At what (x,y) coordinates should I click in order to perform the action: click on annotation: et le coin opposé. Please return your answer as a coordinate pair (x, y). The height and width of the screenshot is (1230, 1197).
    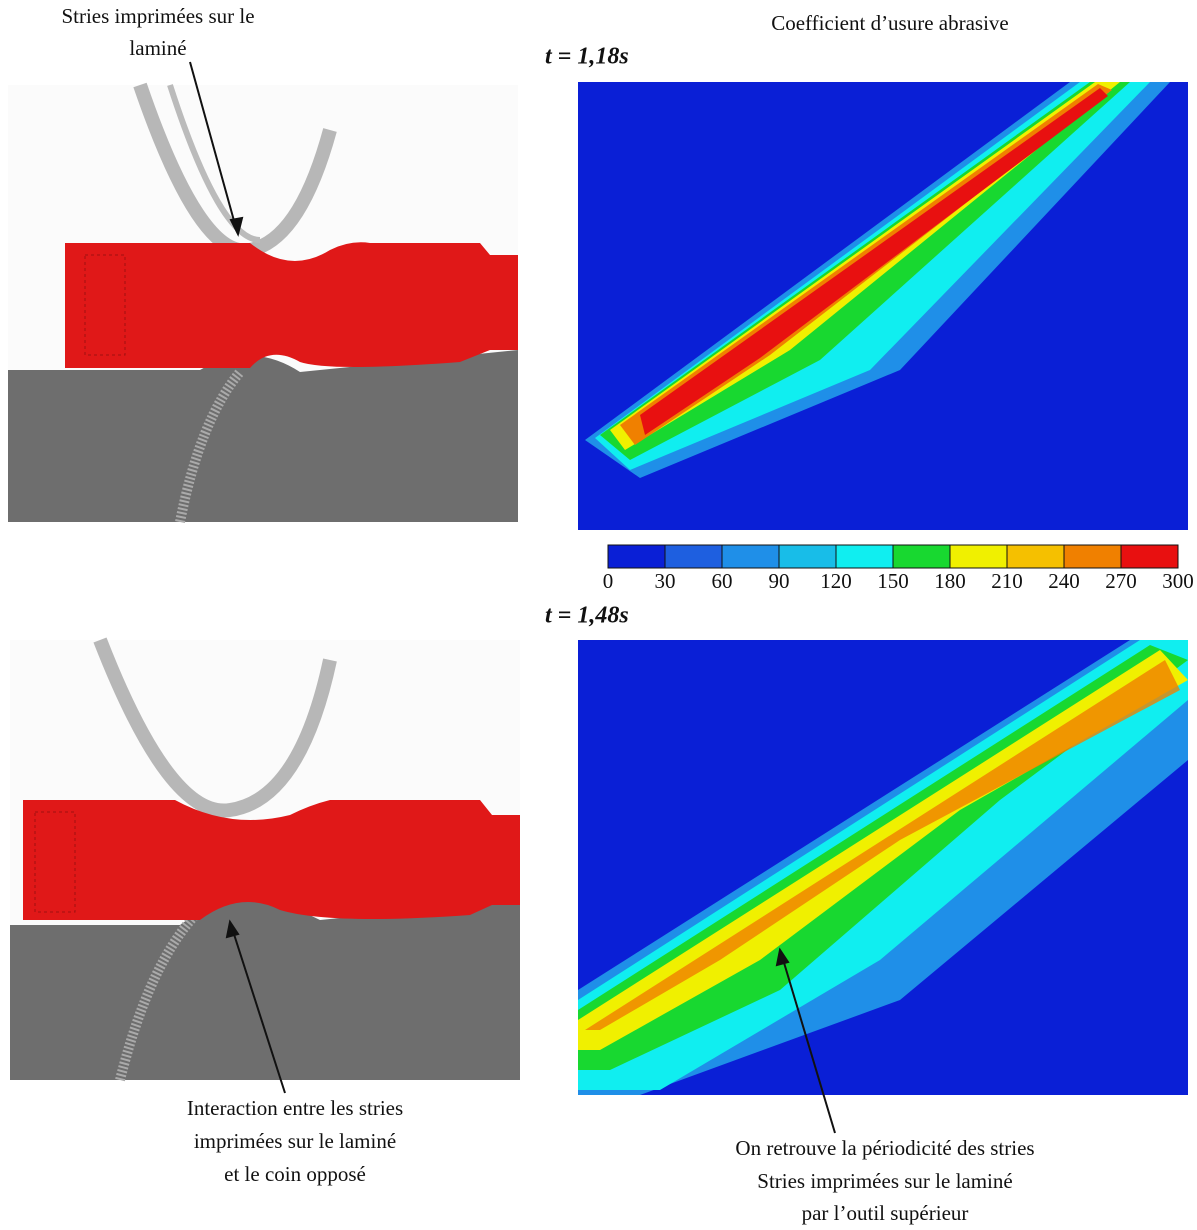
    Looking at the image, I should click on (295, 1174).